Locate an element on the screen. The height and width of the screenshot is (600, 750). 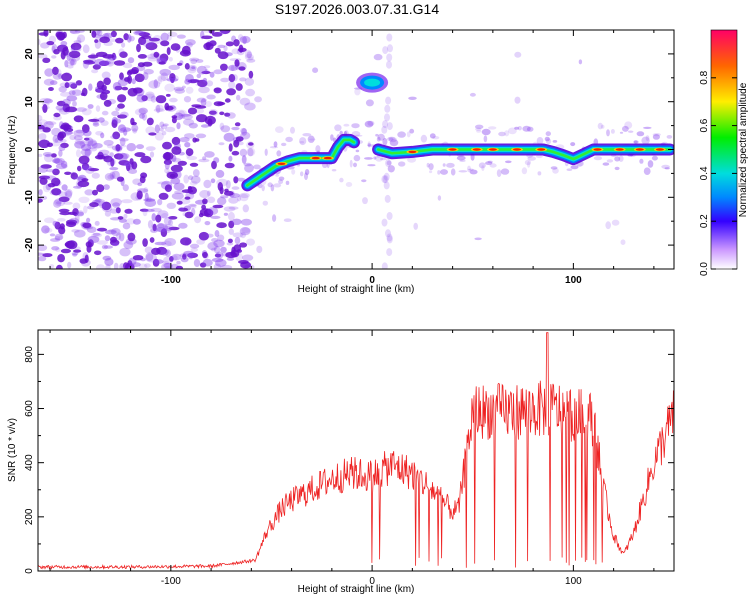
hot-core is located at coordinates (315, 158).